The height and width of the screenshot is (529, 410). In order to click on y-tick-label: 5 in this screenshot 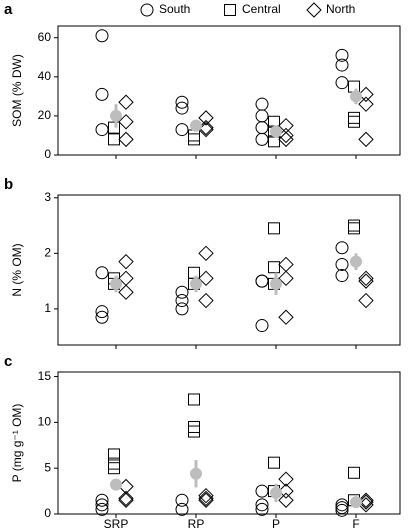, I will do `click(47, 467)`.